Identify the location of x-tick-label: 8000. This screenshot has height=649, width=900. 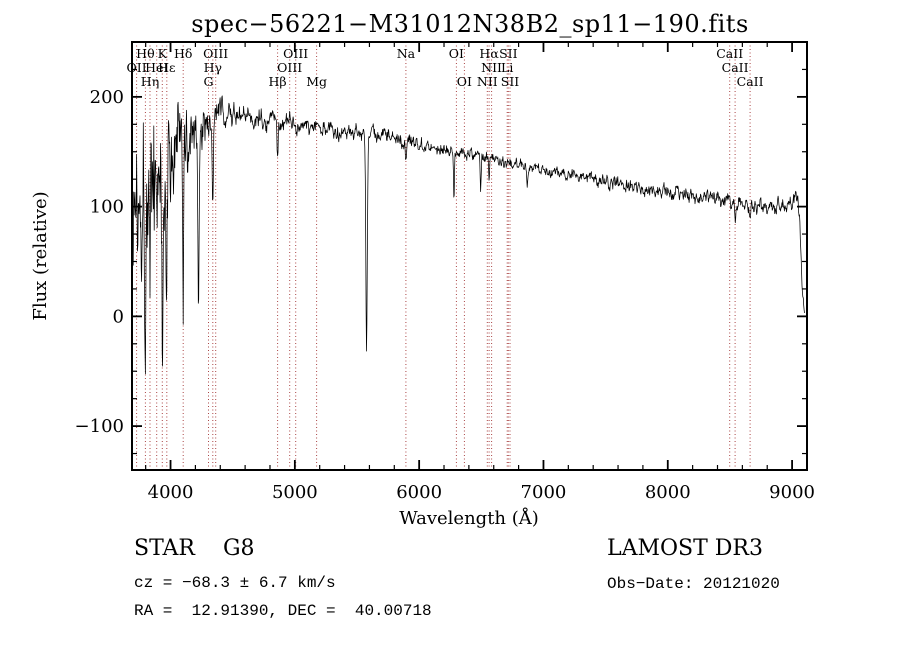
(668, 492).